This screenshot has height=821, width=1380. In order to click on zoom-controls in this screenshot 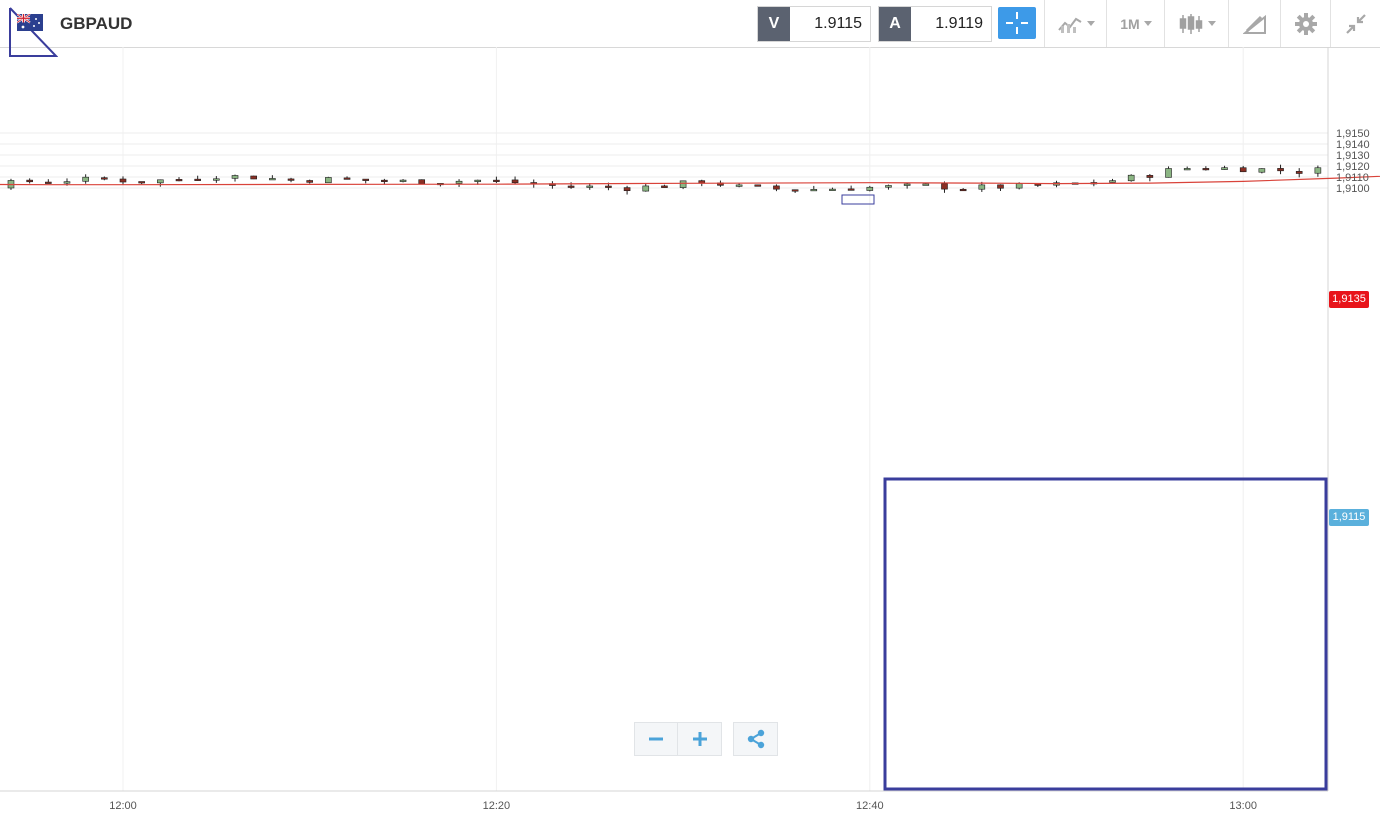, I will do `click(678, 739)`.